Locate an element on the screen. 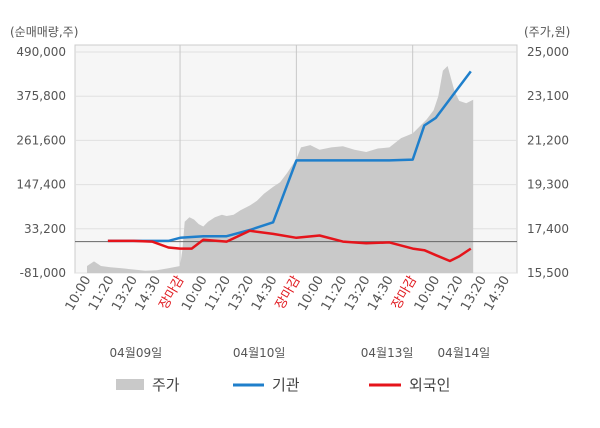 The height and width of the screenshot is (428, 600). date-label-2: 04월13일 is located at coordinates (387, 353).